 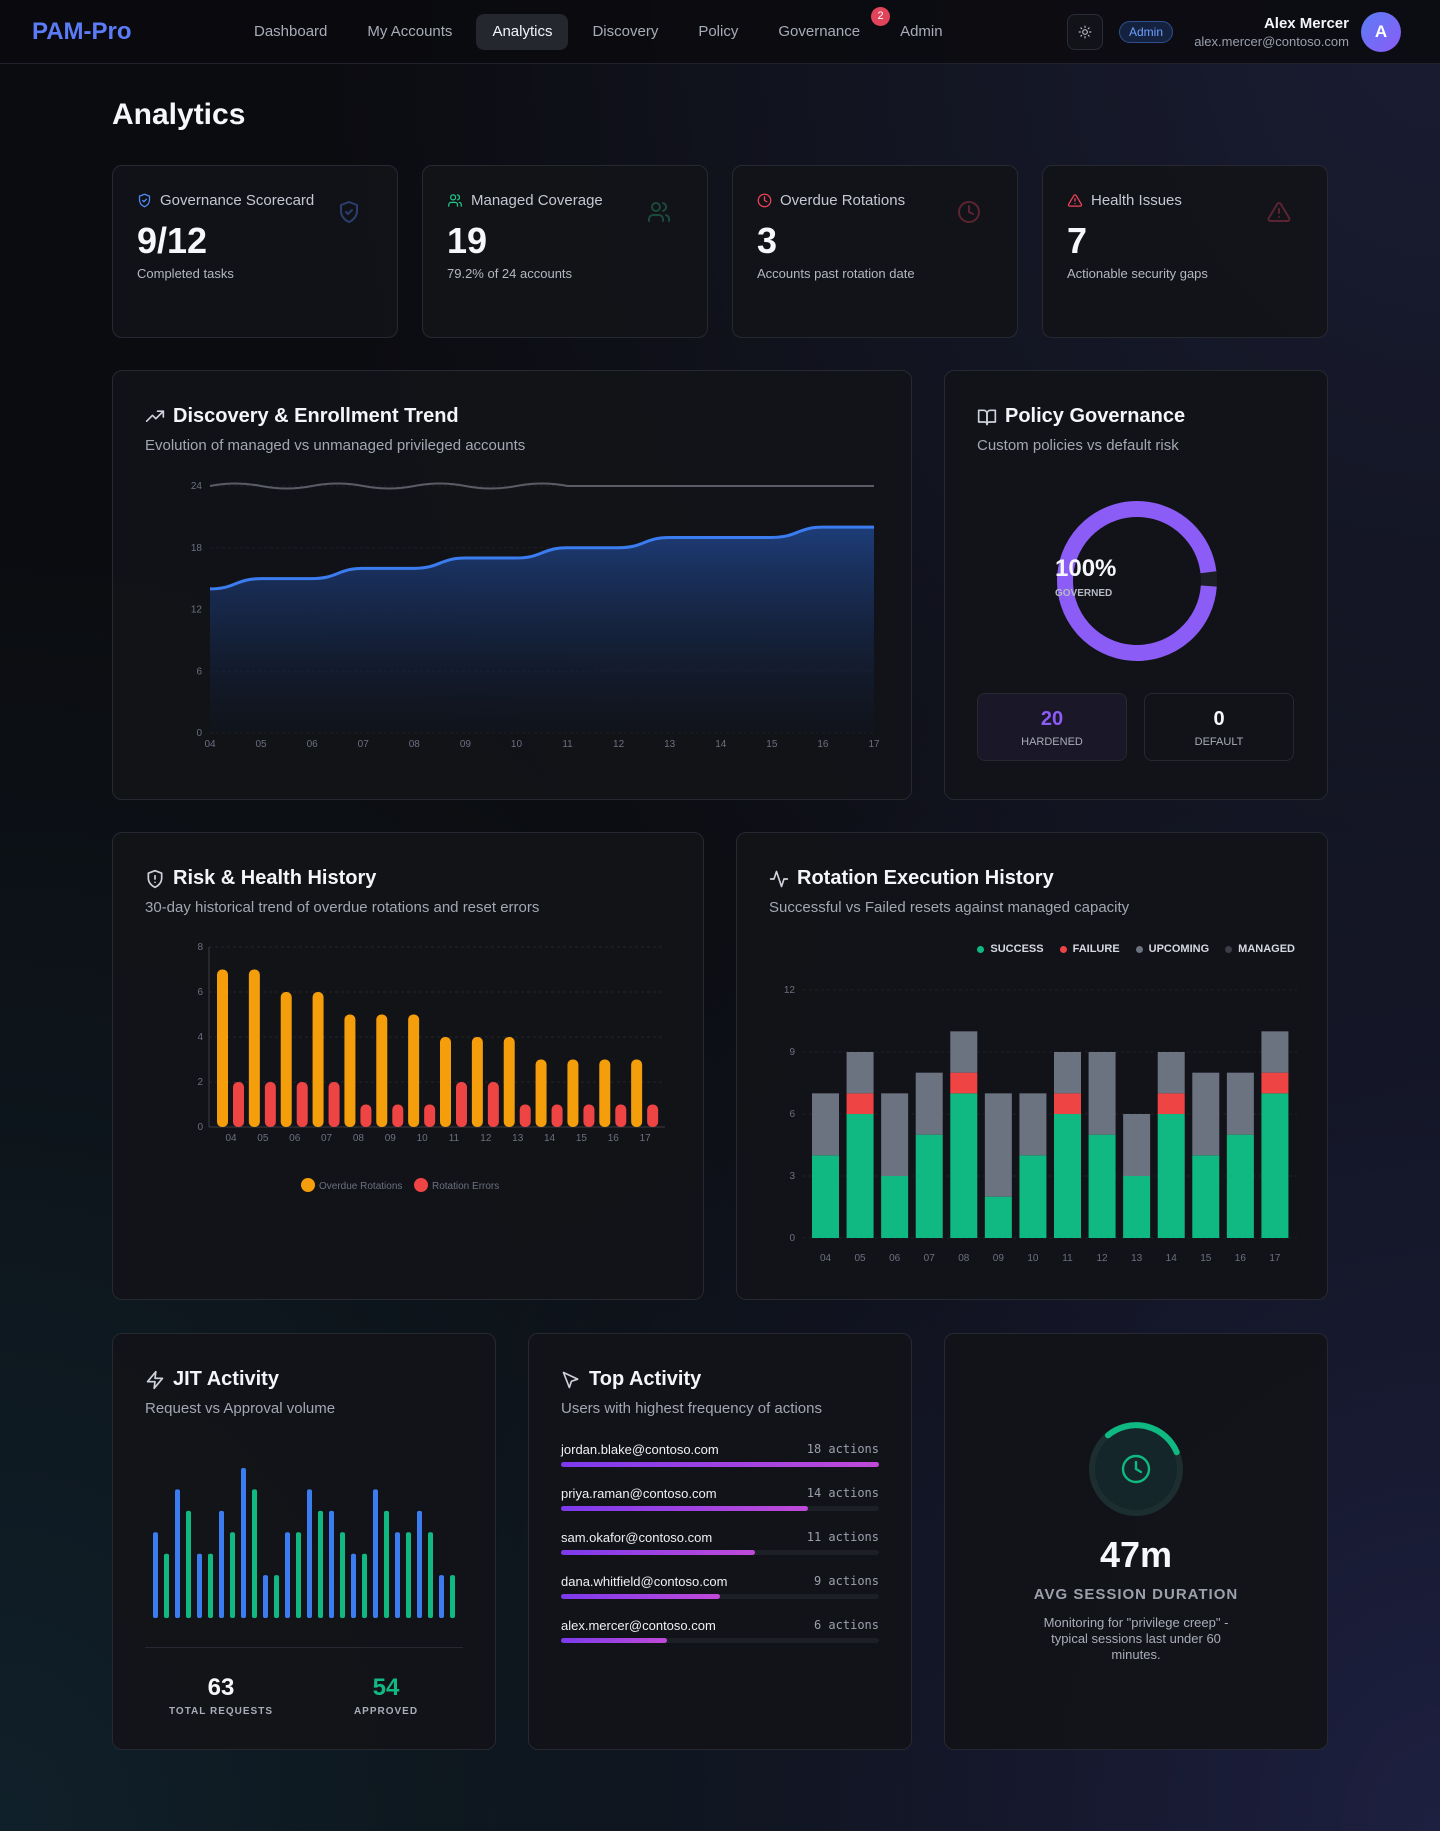 I want to click on legend-label: MANAGED, so click(x=1266, y=949).